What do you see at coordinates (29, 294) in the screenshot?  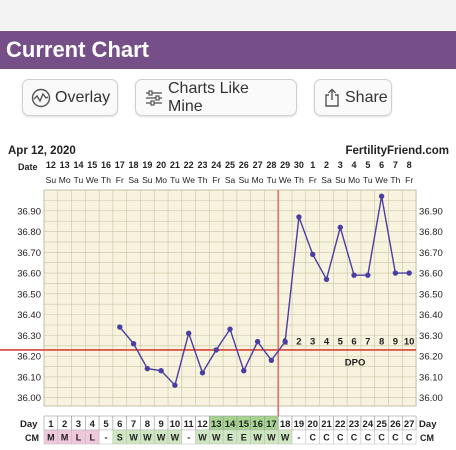 I see `y-tick-label-left: 36.50` at bounding box center [29, 294].